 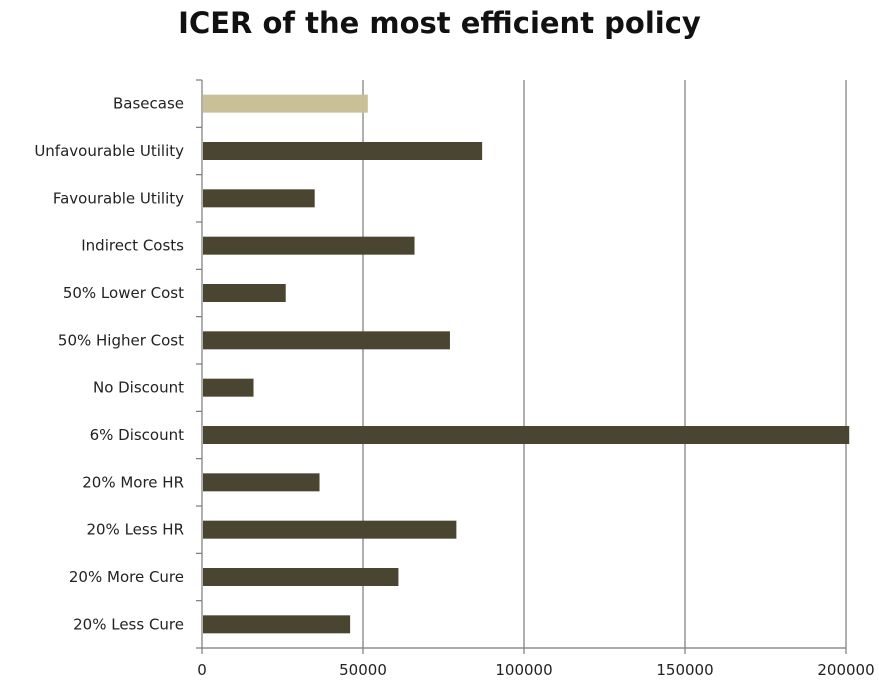 What do you see at coordinates (138, 388) in the screenshot?
I see `category-label: No Discount` at bounding box center [138, 388].